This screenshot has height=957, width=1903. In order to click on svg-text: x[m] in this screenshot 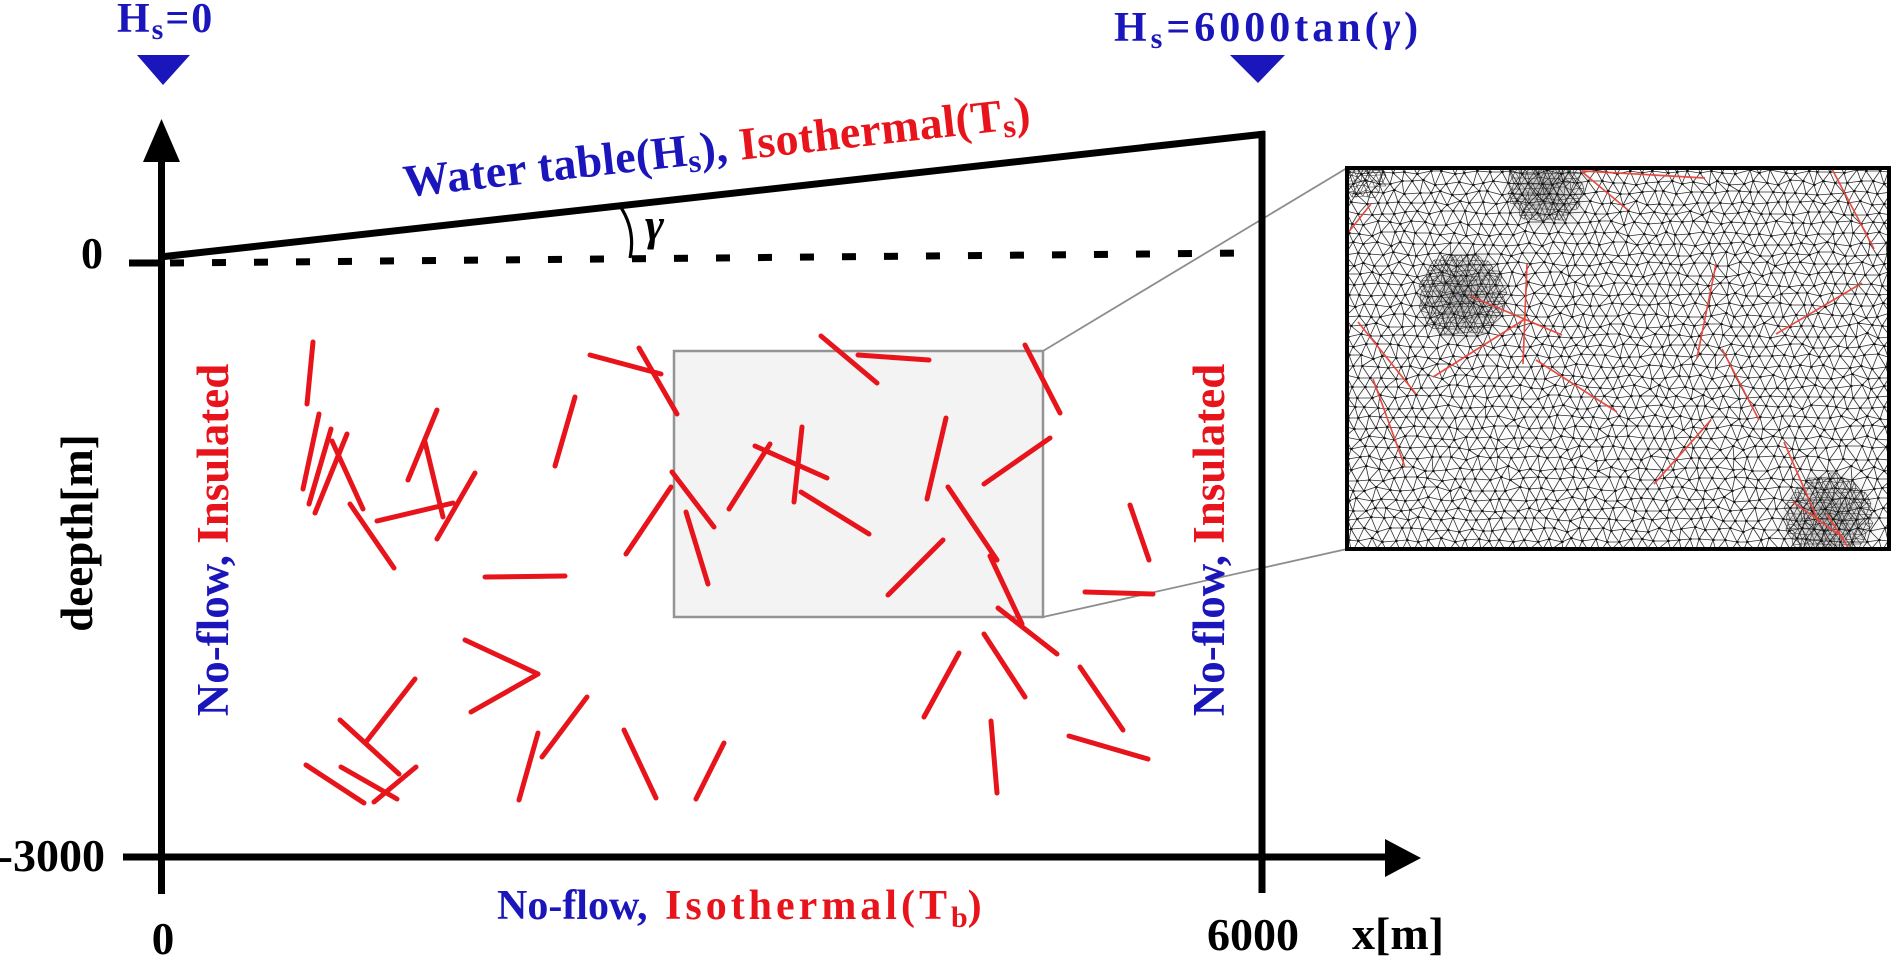, I will do `click(1398, 932)`.